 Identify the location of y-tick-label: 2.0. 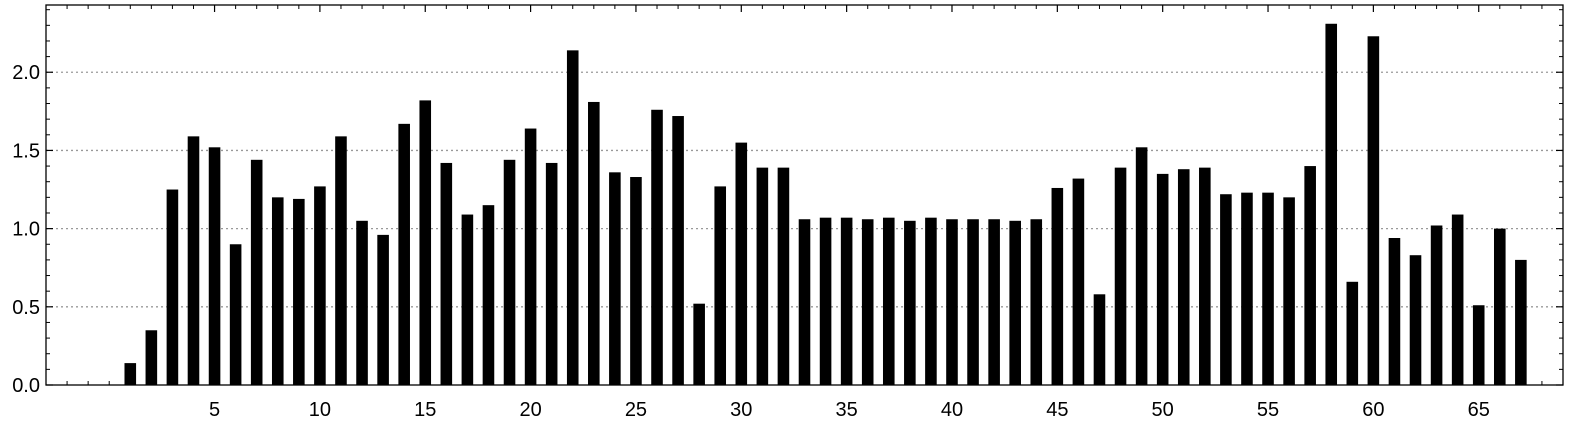
(26, 73).